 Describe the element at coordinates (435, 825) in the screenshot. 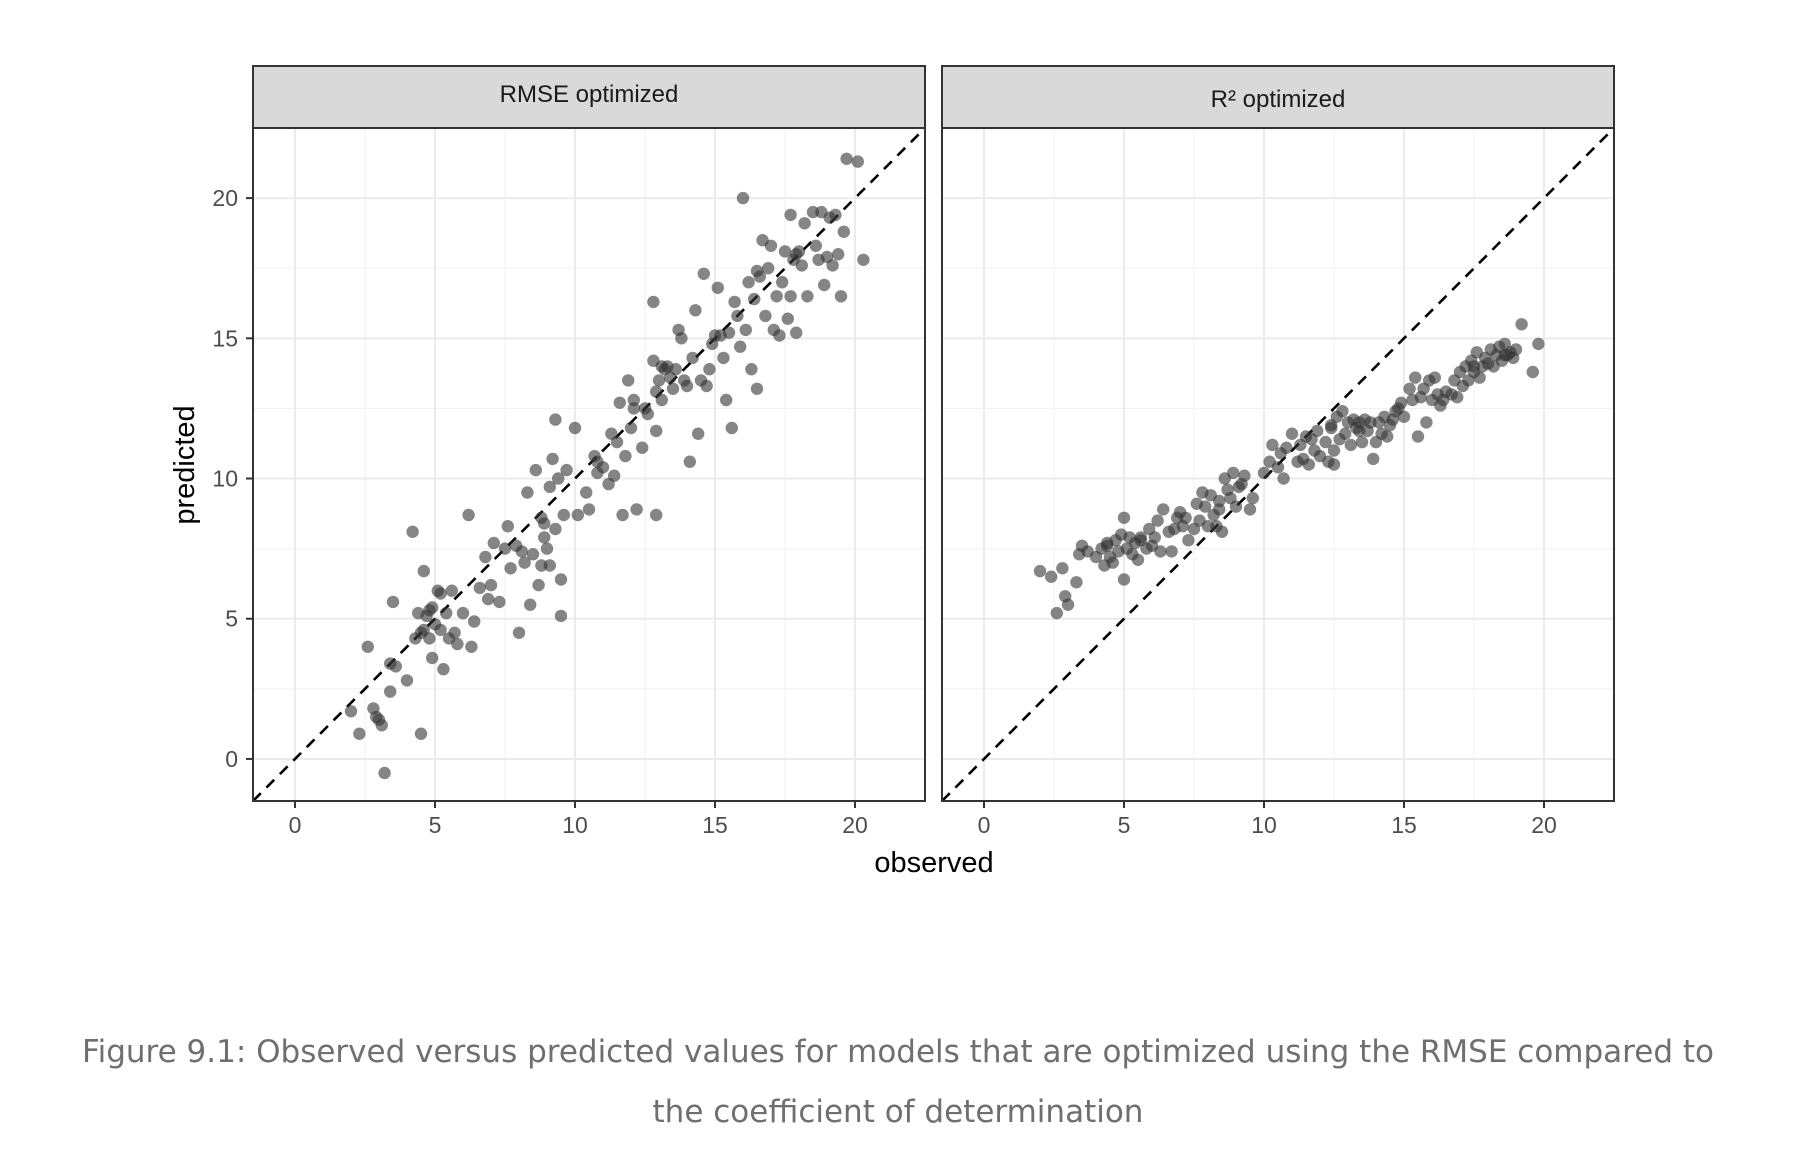

I see `x-tick-label: 5` at that location.